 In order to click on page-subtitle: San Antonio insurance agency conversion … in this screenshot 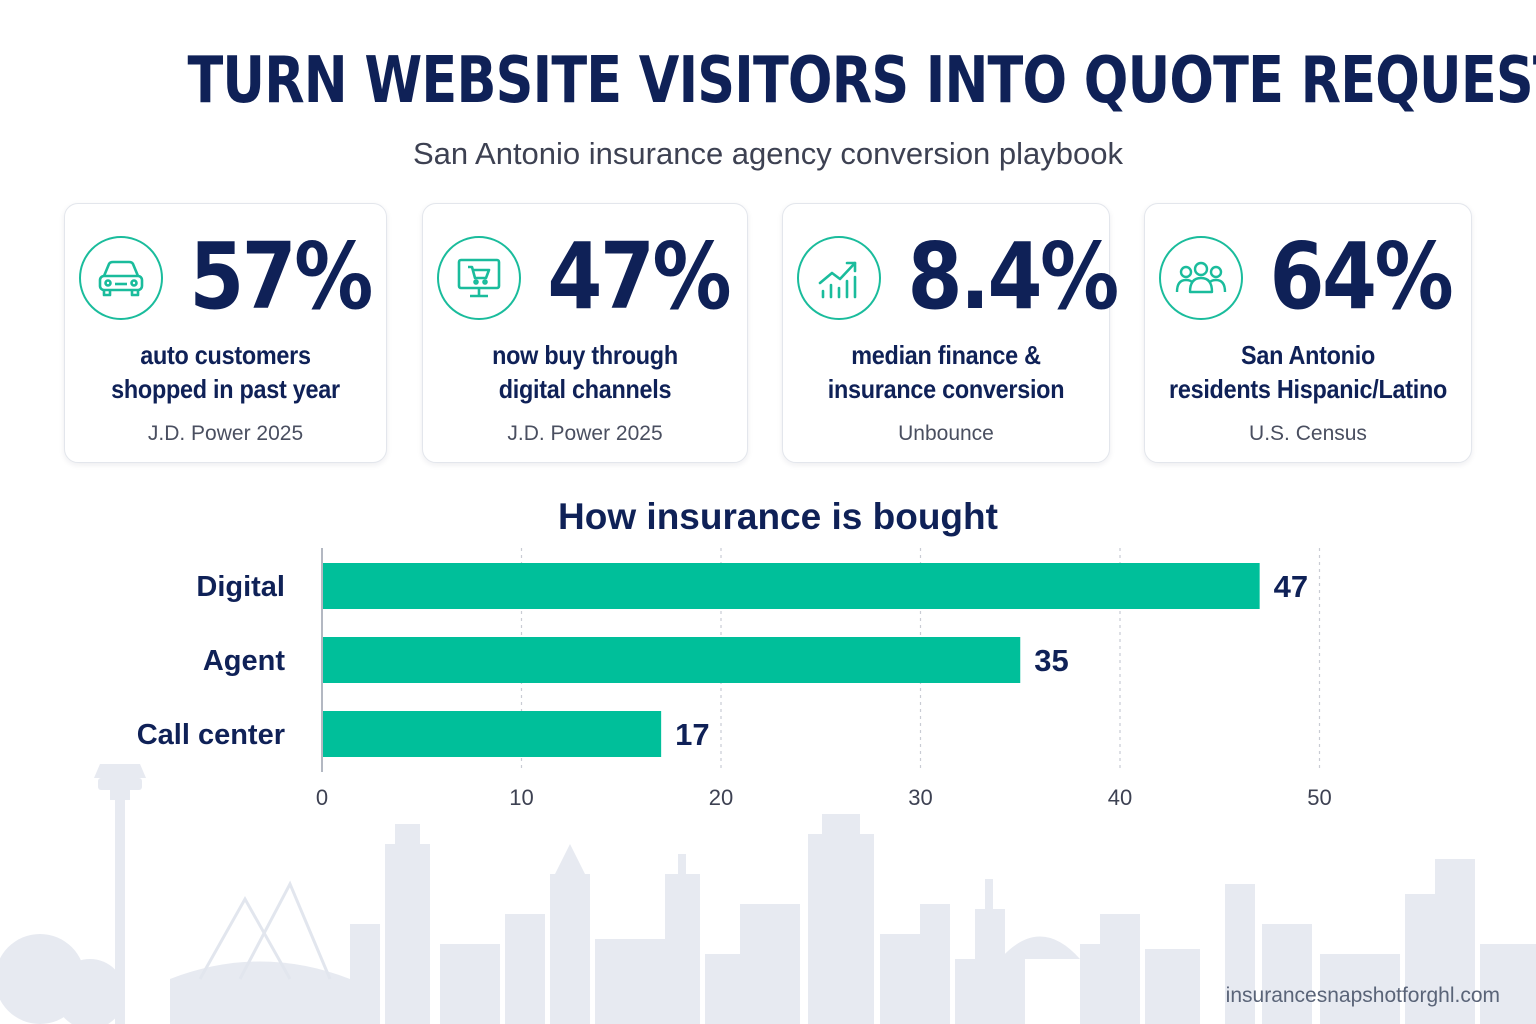, I will do `click(768, 153)`.